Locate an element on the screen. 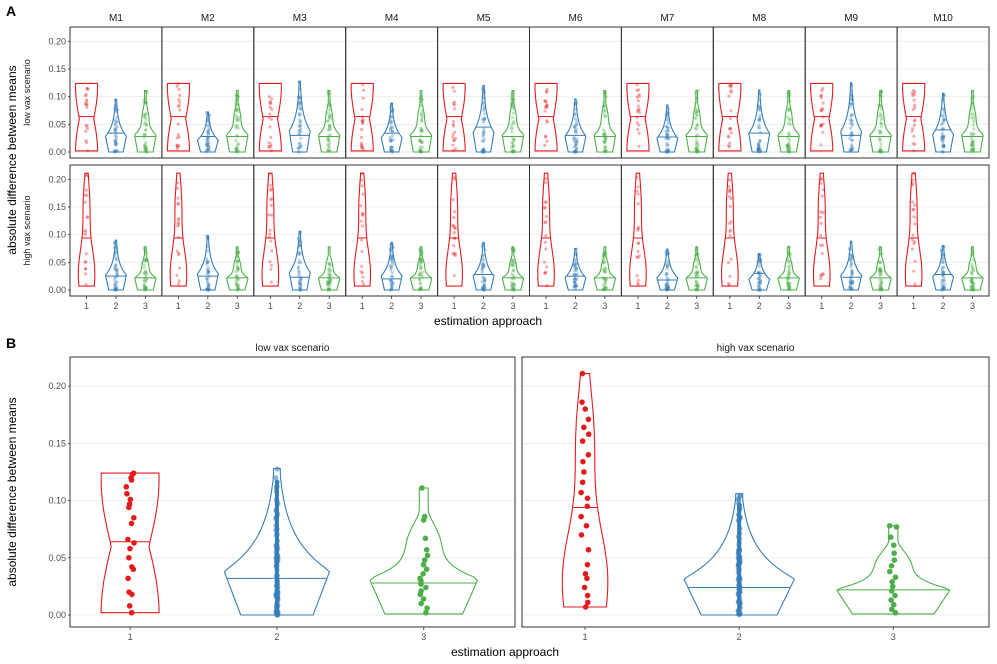 This screenshot has height=664, width=997. panel-a-x-tick-label: 2 is located at coordinates (759, 306).